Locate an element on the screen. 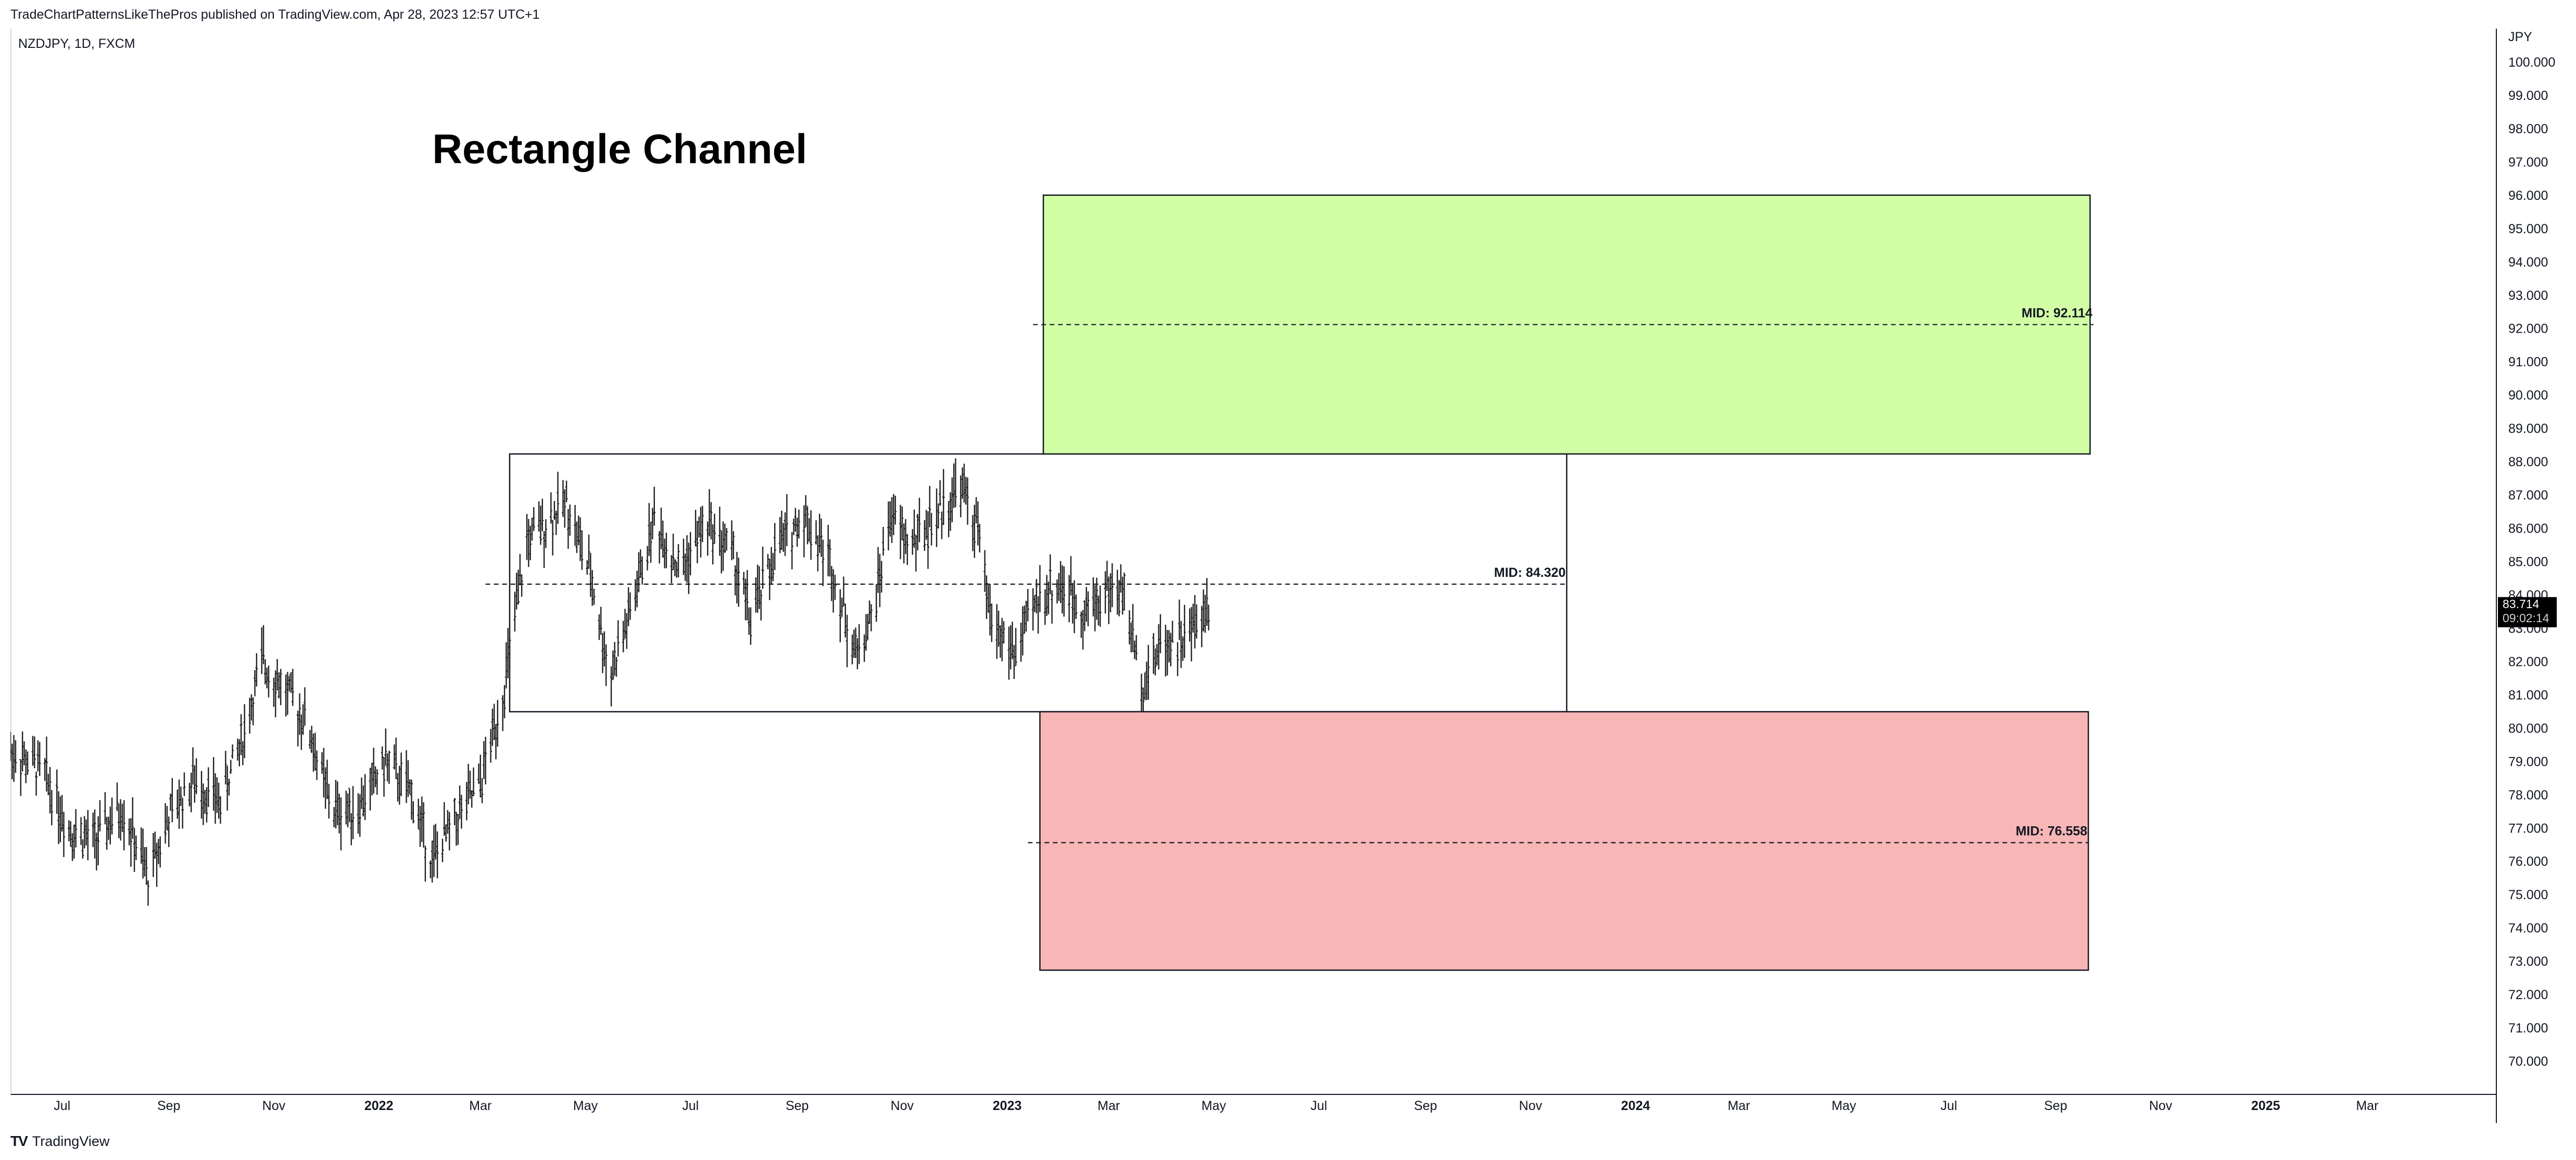 Image resolution: width=2576 pixels, height=1160 pixels. y-tick-label: 98.000 is located at coordinates (2528, 129).